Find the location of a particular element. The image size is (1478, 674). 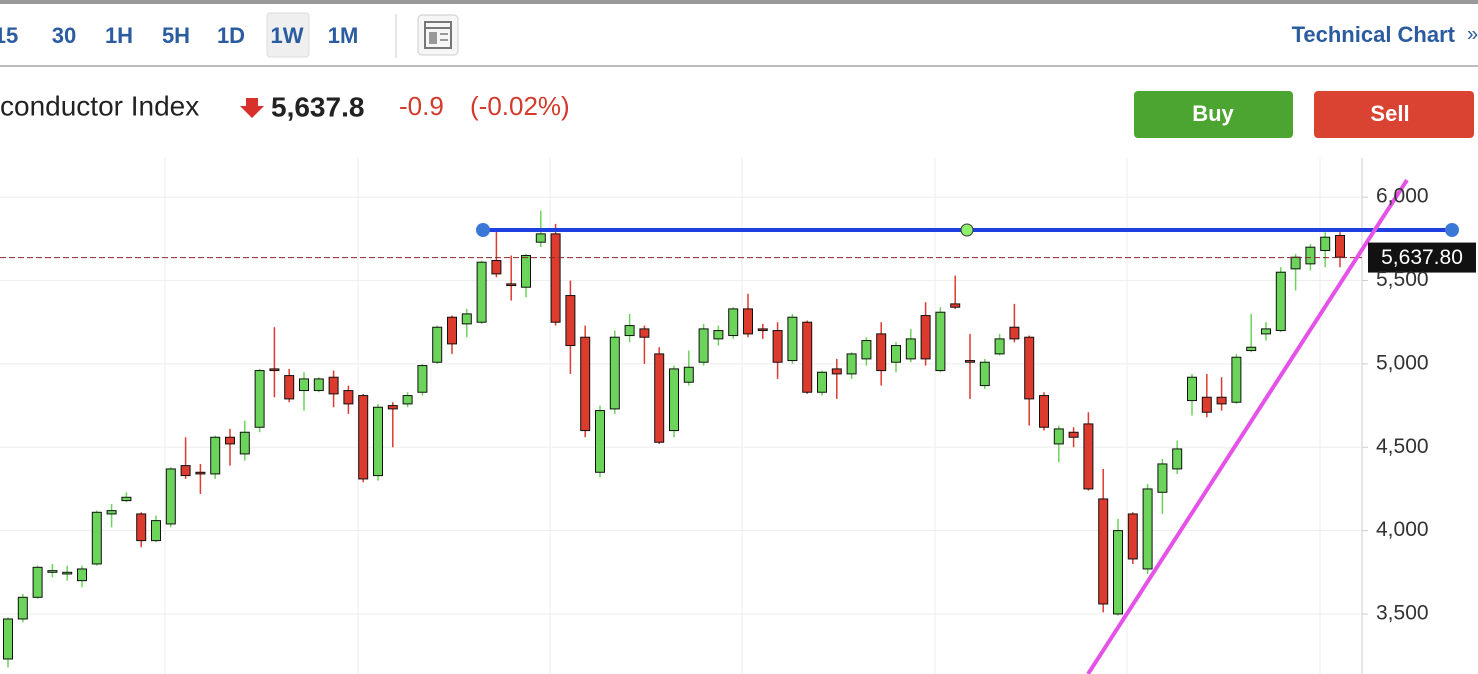

price: 5,637.8 is located at coordinates (317, 106).